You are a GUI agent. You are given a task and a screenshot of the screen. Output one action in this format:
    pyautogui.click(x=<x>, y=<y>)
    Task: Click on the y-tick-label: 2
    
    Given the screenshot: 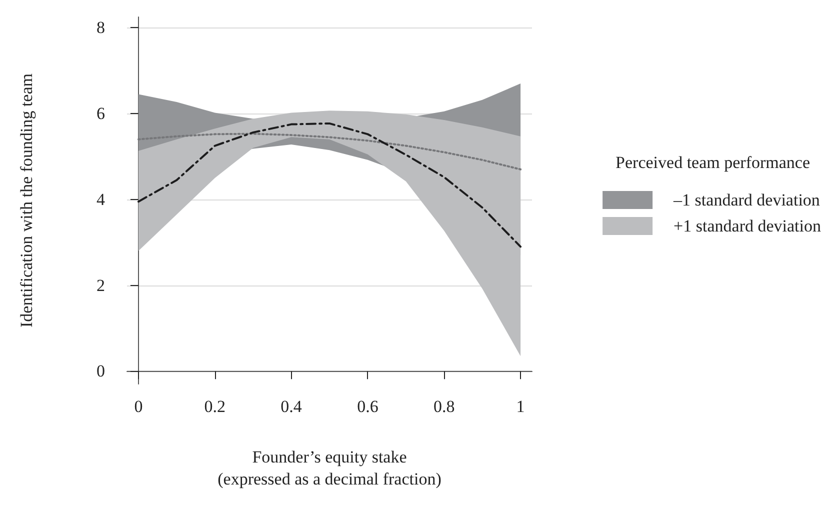 What is the action you would take?
    pyautogui.click(x=100, y=285)
    